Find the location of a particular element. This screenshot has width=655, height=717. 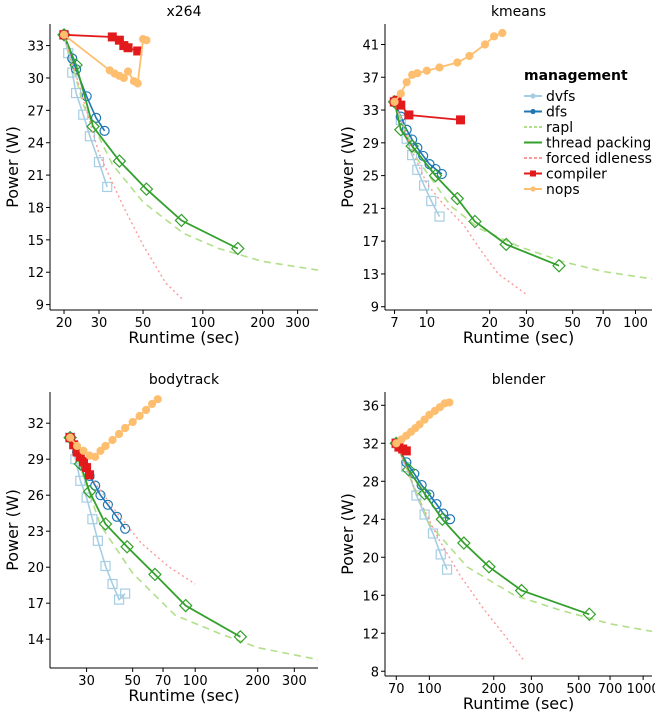

legend-label: compiler is located at coordinates (576, 175).